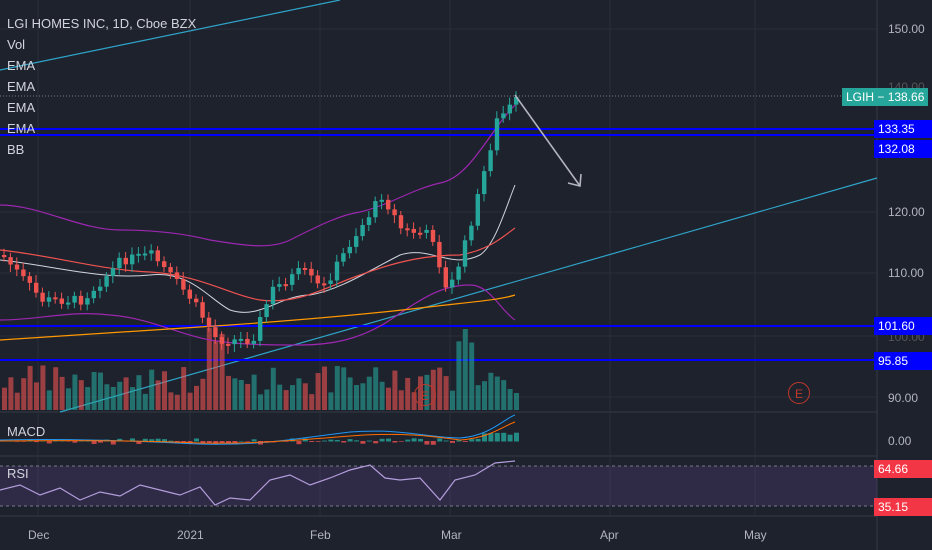 This screenshot has width=932, height=550. I want to click on macd-axis-label: 0.00, so click(900, 441).